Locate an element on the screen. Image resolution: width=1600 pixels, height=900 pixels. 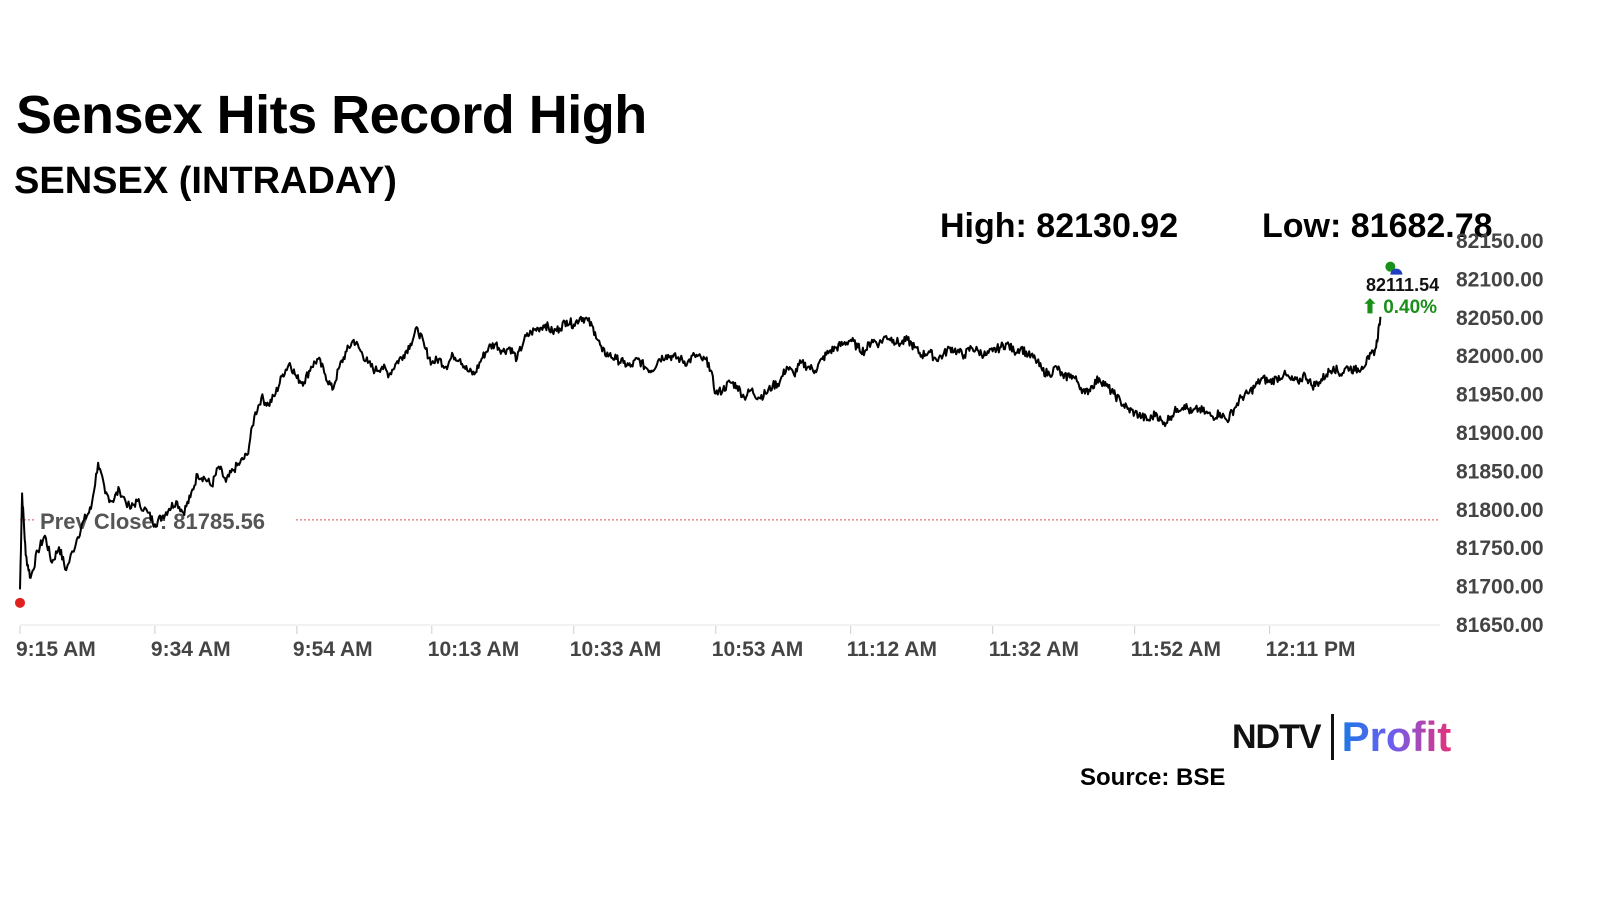
logo-profit-text: Profit is located at coordinates (1396, 736).